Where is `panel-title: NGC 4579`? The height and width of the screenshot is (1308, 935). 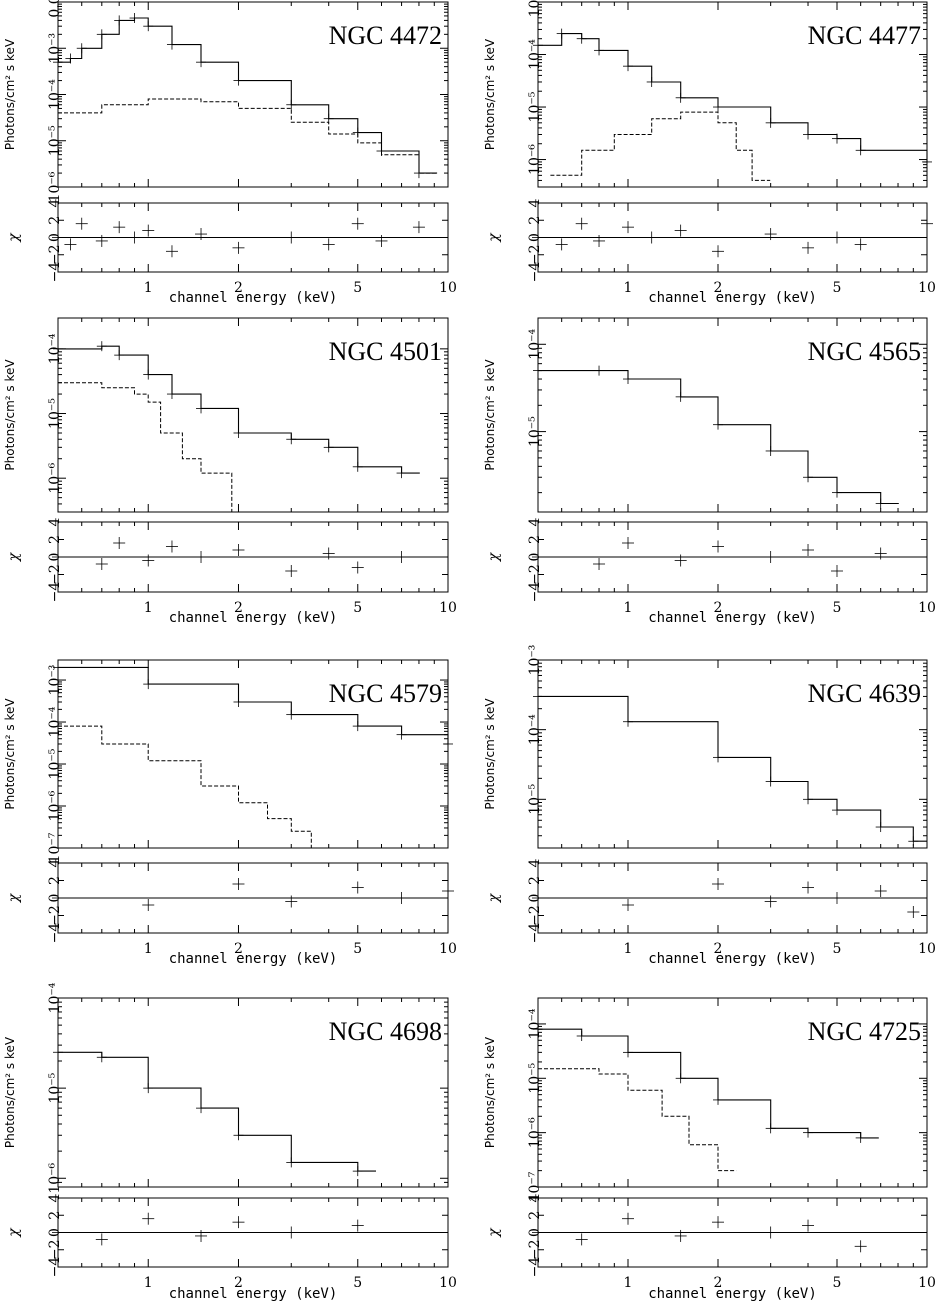
panel-title: NGC 4579 is located at coordinates (385, 693).